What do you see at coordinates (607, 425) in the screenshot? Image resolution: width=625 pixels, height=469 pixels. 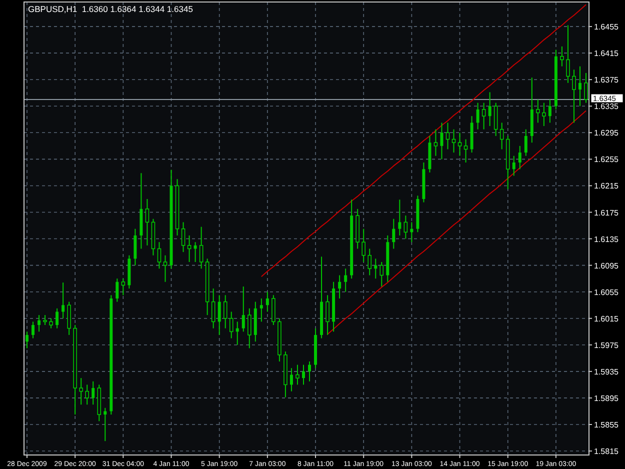 I see `y-tick-label: 1.5855` at bounding box center [607, 425].